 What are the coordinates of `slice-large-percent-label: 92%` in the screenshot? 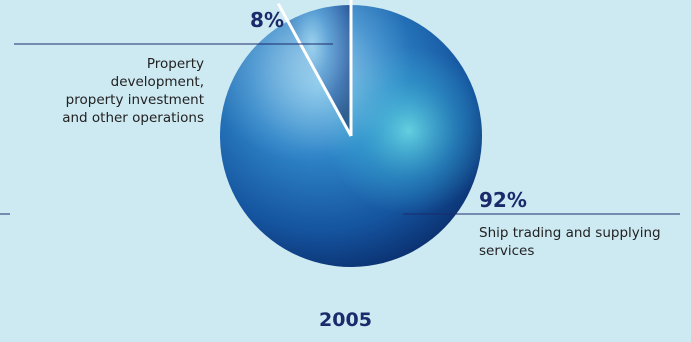 It's located at (503, 200).